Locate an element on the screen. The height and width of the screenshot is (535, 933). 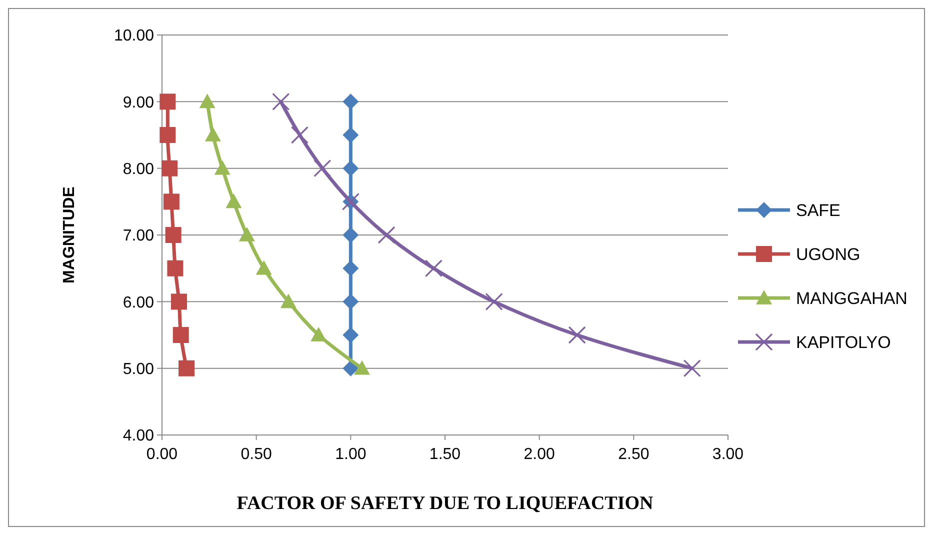
x-tick-label: 0.50 is located at coordinates (256, 454).